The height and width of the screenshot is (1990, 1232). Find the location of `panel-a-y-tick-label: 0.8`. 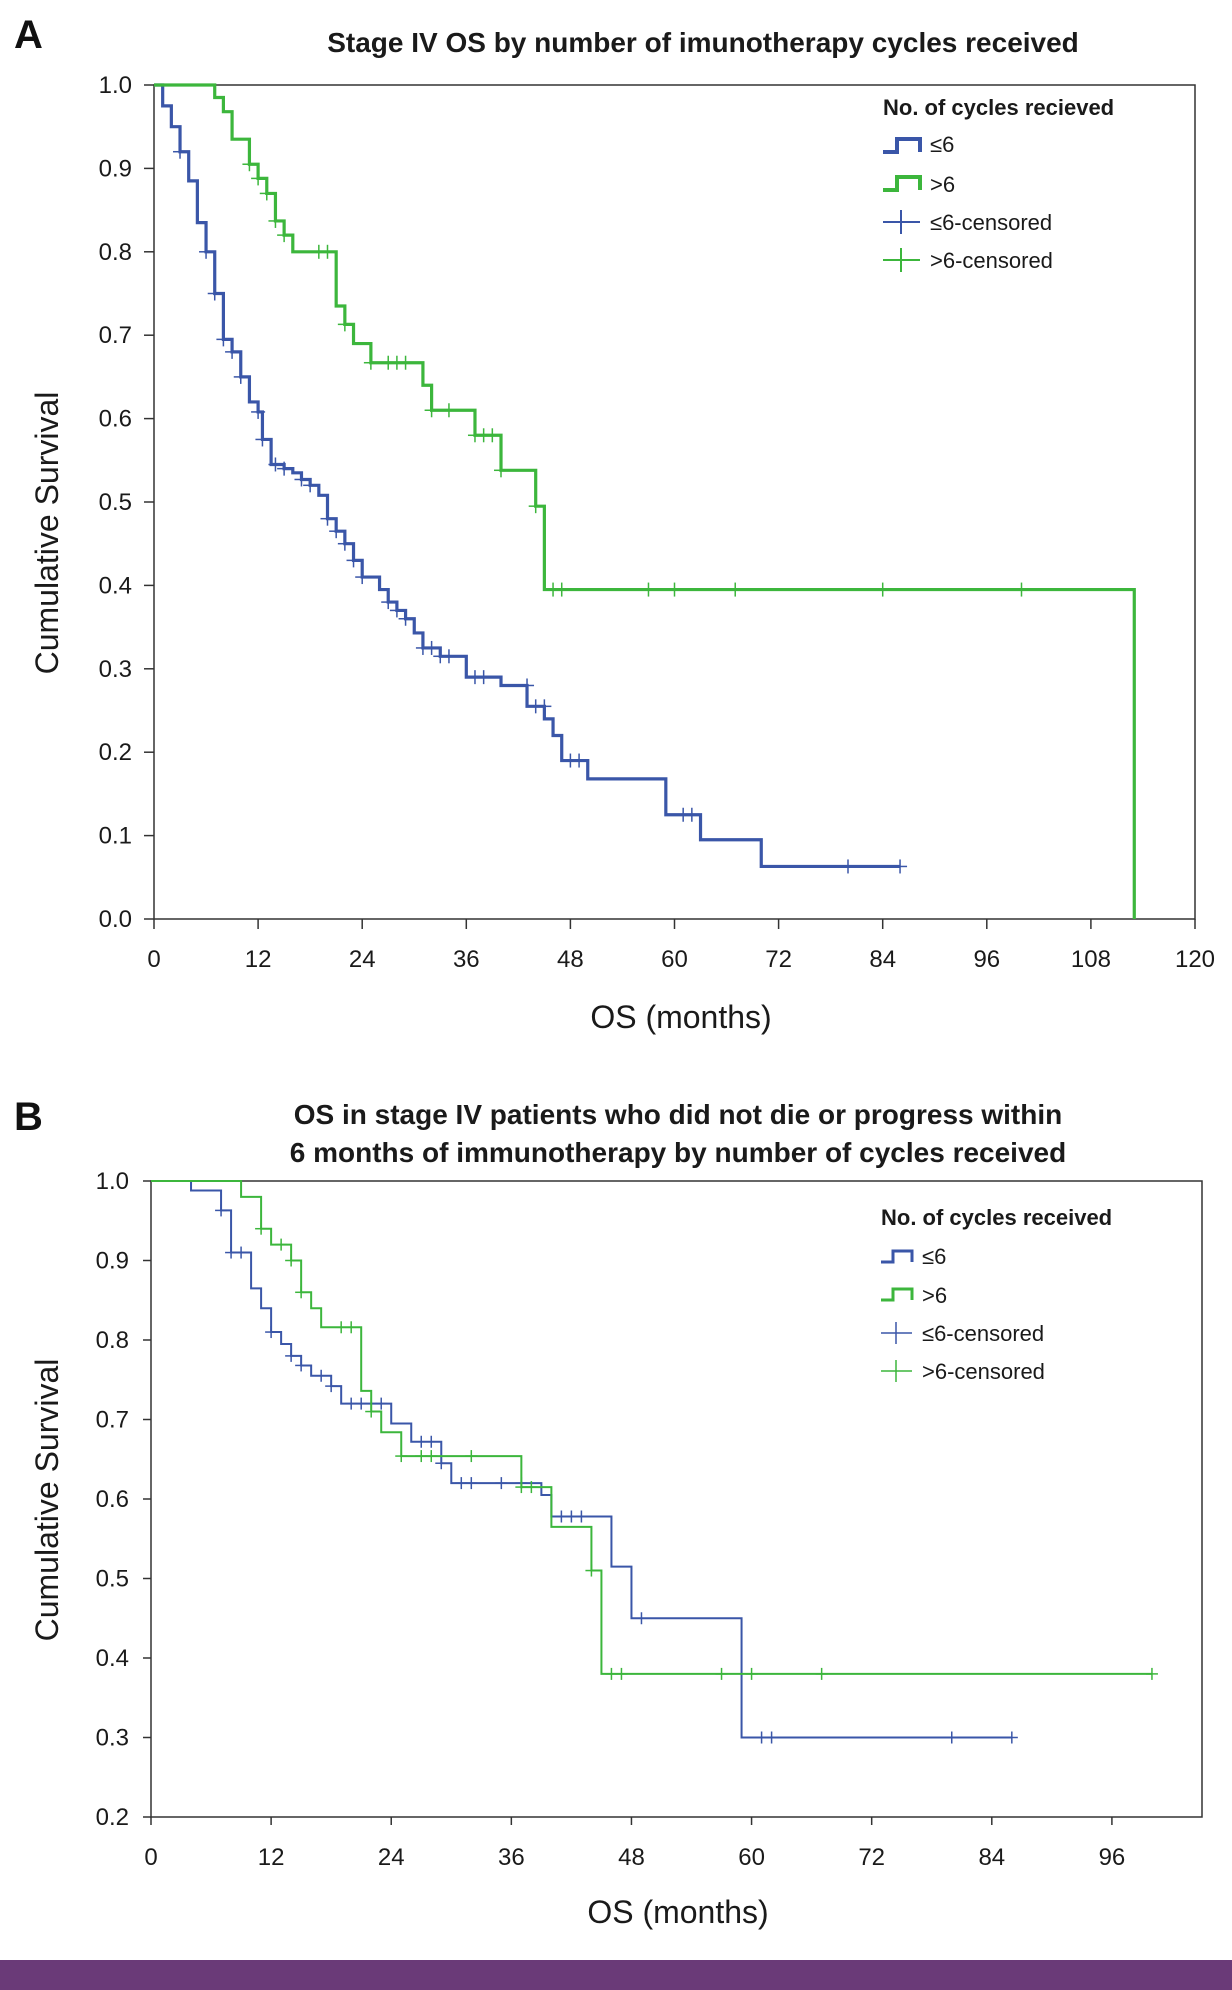

panel-a-y-tick-label: 0.8 is located at coordinates (115, 252).